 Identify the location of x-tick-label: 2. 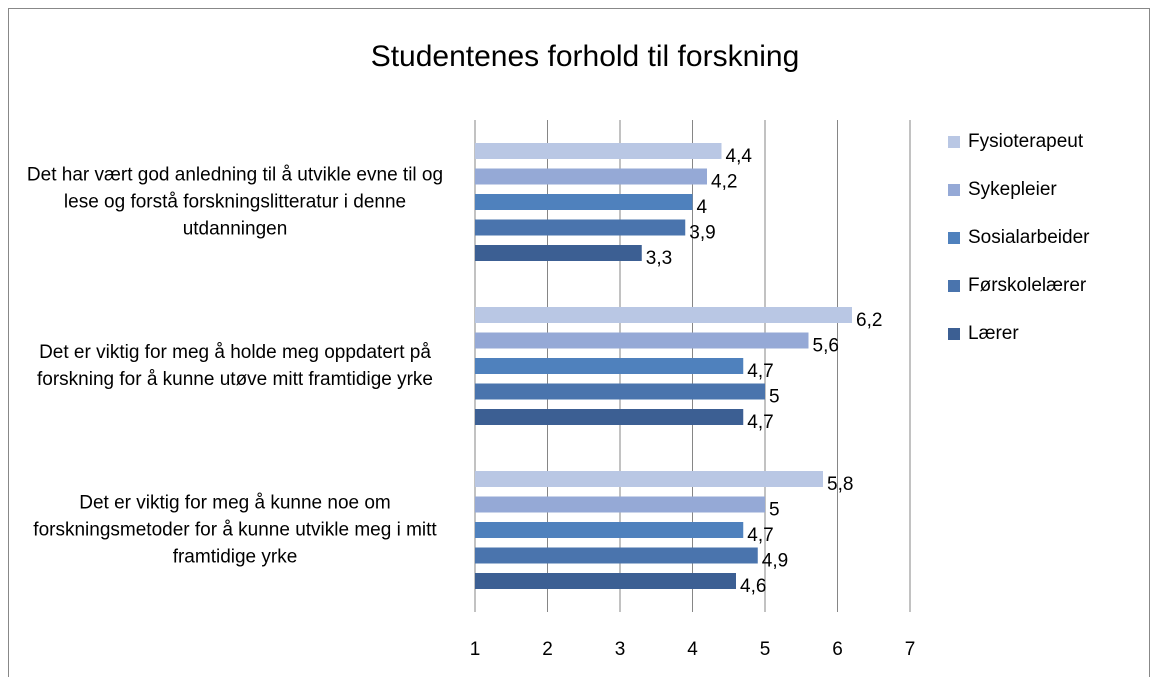
(547, 649).